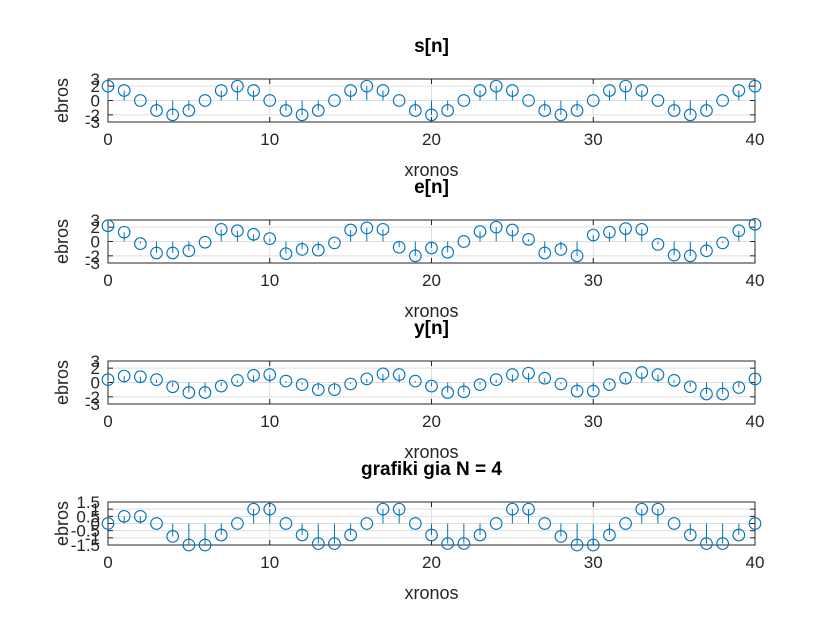  Describe the element at coordinates (88, 502) in the screenshot. I see `y-tick-label: 1.5` at that location.